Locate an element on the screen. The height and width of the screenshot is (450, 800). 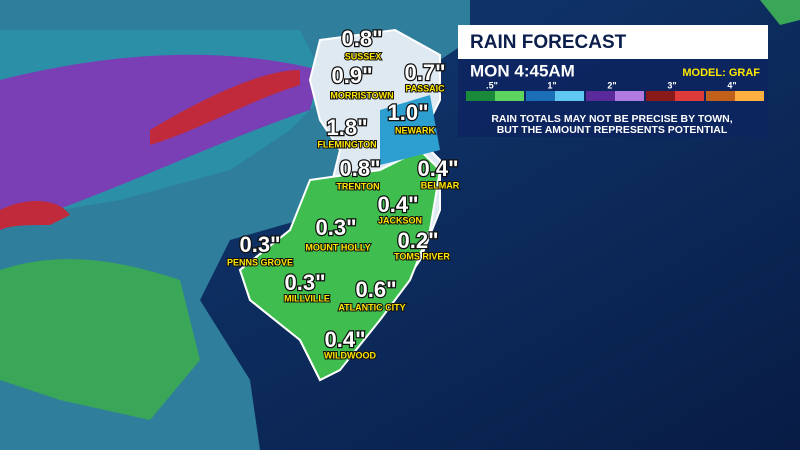
town-name: BELMAR is located at coordinates (440, 185).